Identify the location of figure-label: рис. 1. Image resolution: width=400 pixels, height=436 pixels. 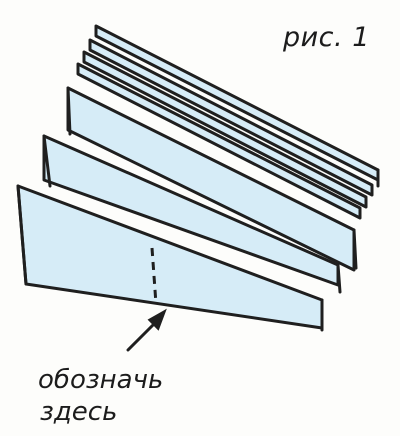
(326, 37).